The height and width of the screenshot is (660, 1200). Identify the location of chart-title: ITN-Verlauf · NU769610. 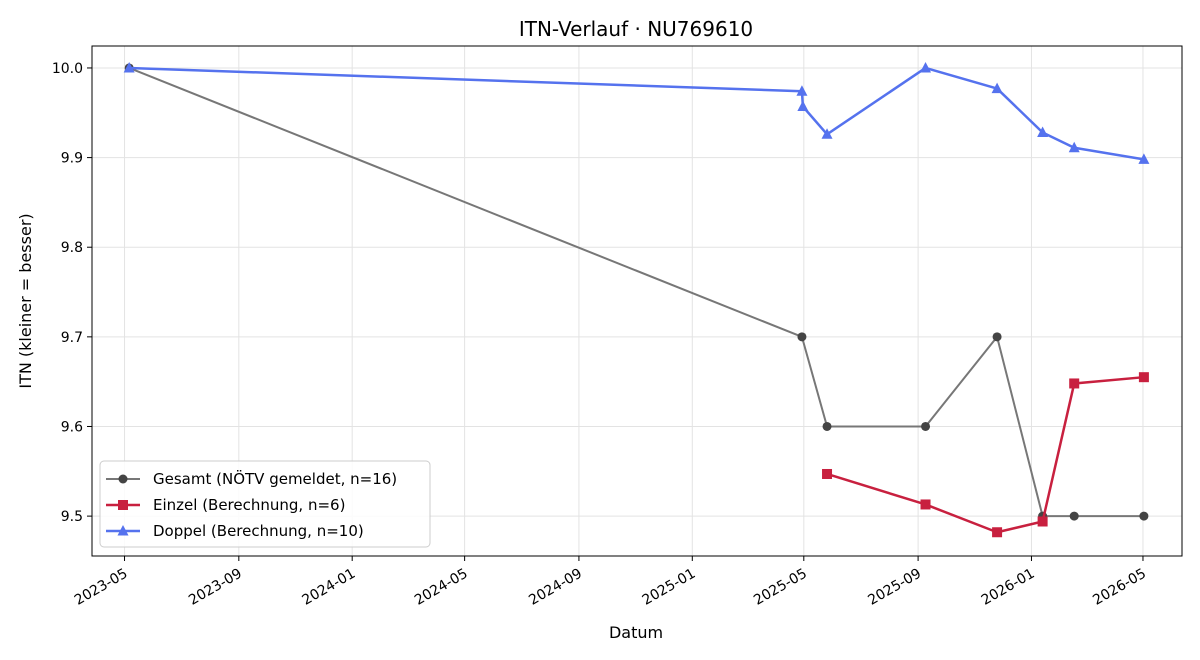
(636, 29).